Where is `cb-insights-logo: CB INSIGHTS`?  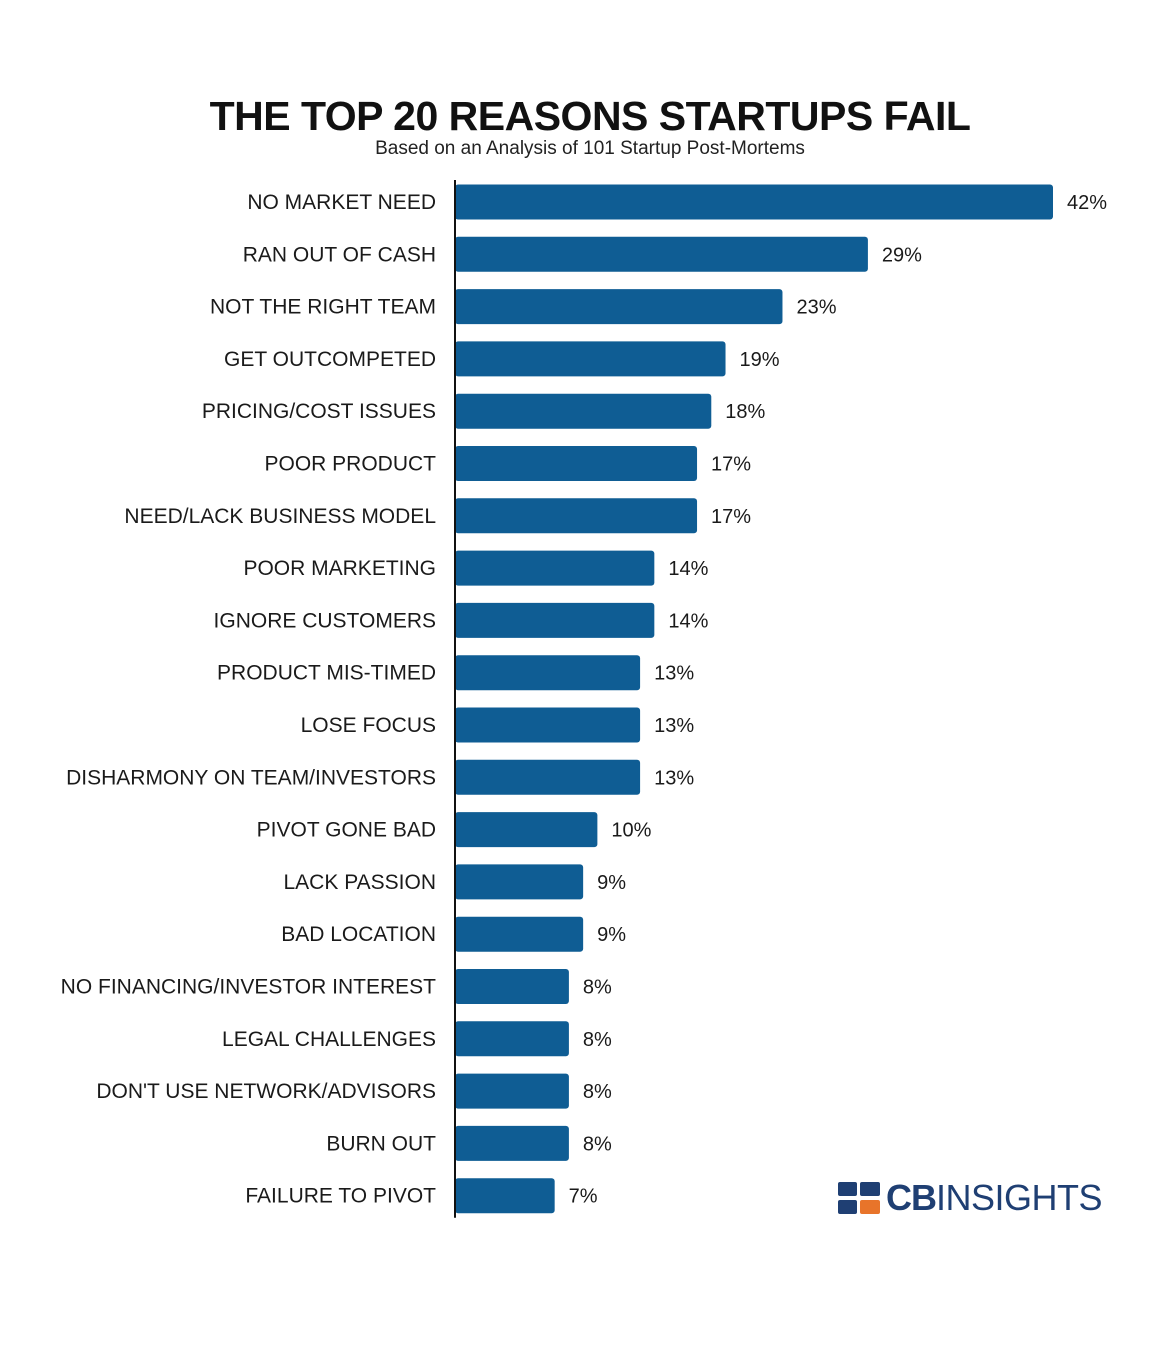 cb-insights-logo: CB INSIGHTS is located at coordinates (970, 1197).